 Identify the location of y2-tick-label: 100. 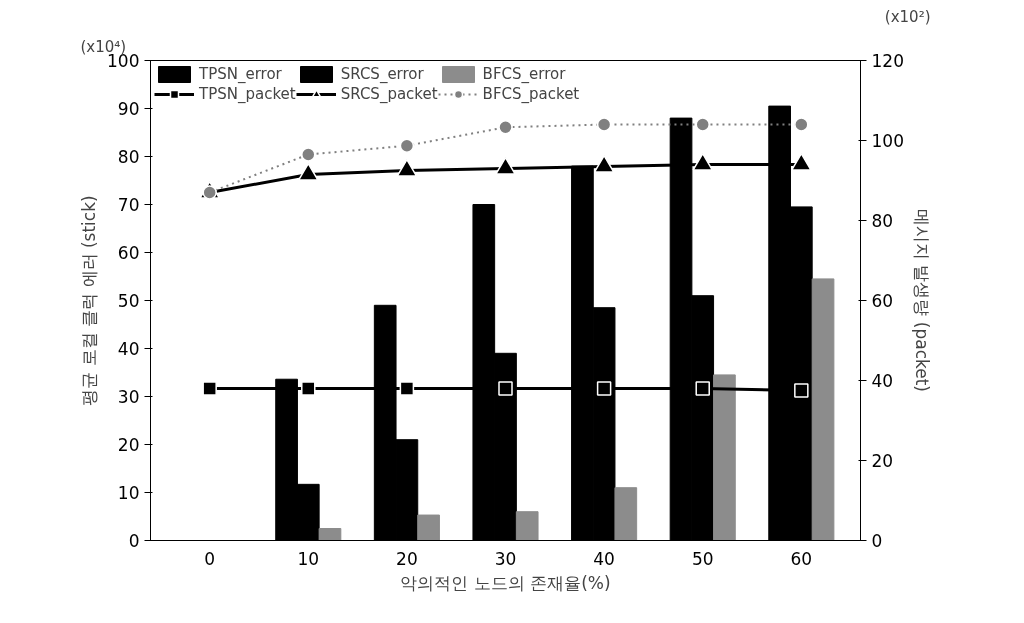
(887, 141).